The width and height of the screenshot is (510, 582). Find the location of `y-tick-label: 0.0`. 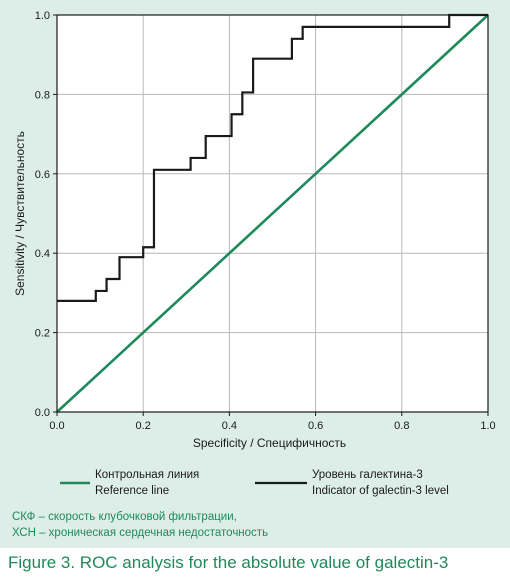

y-tick-label: 0.0 is located at coordinates (42, 413).